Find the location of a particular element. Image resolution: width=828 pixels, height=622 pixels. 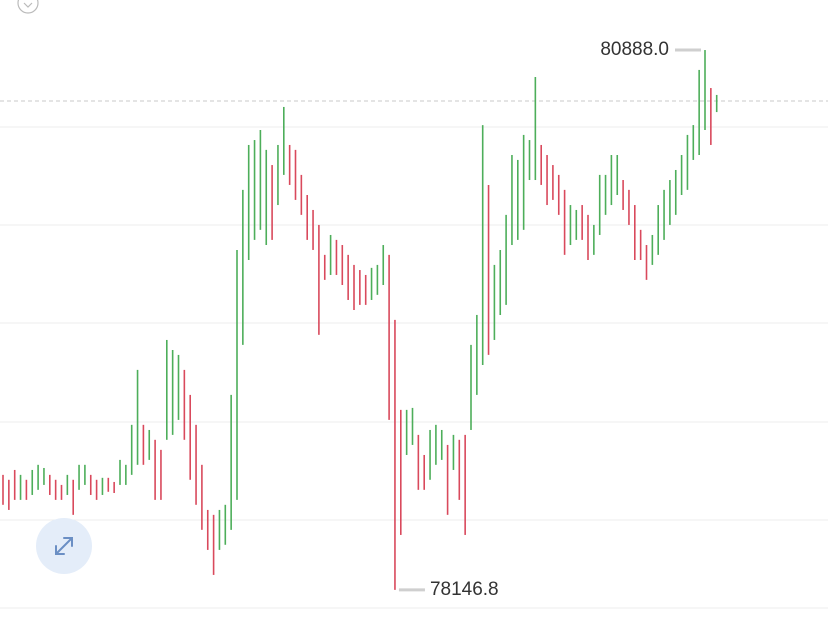

collapse-icon is located at coordinates (28, 7).